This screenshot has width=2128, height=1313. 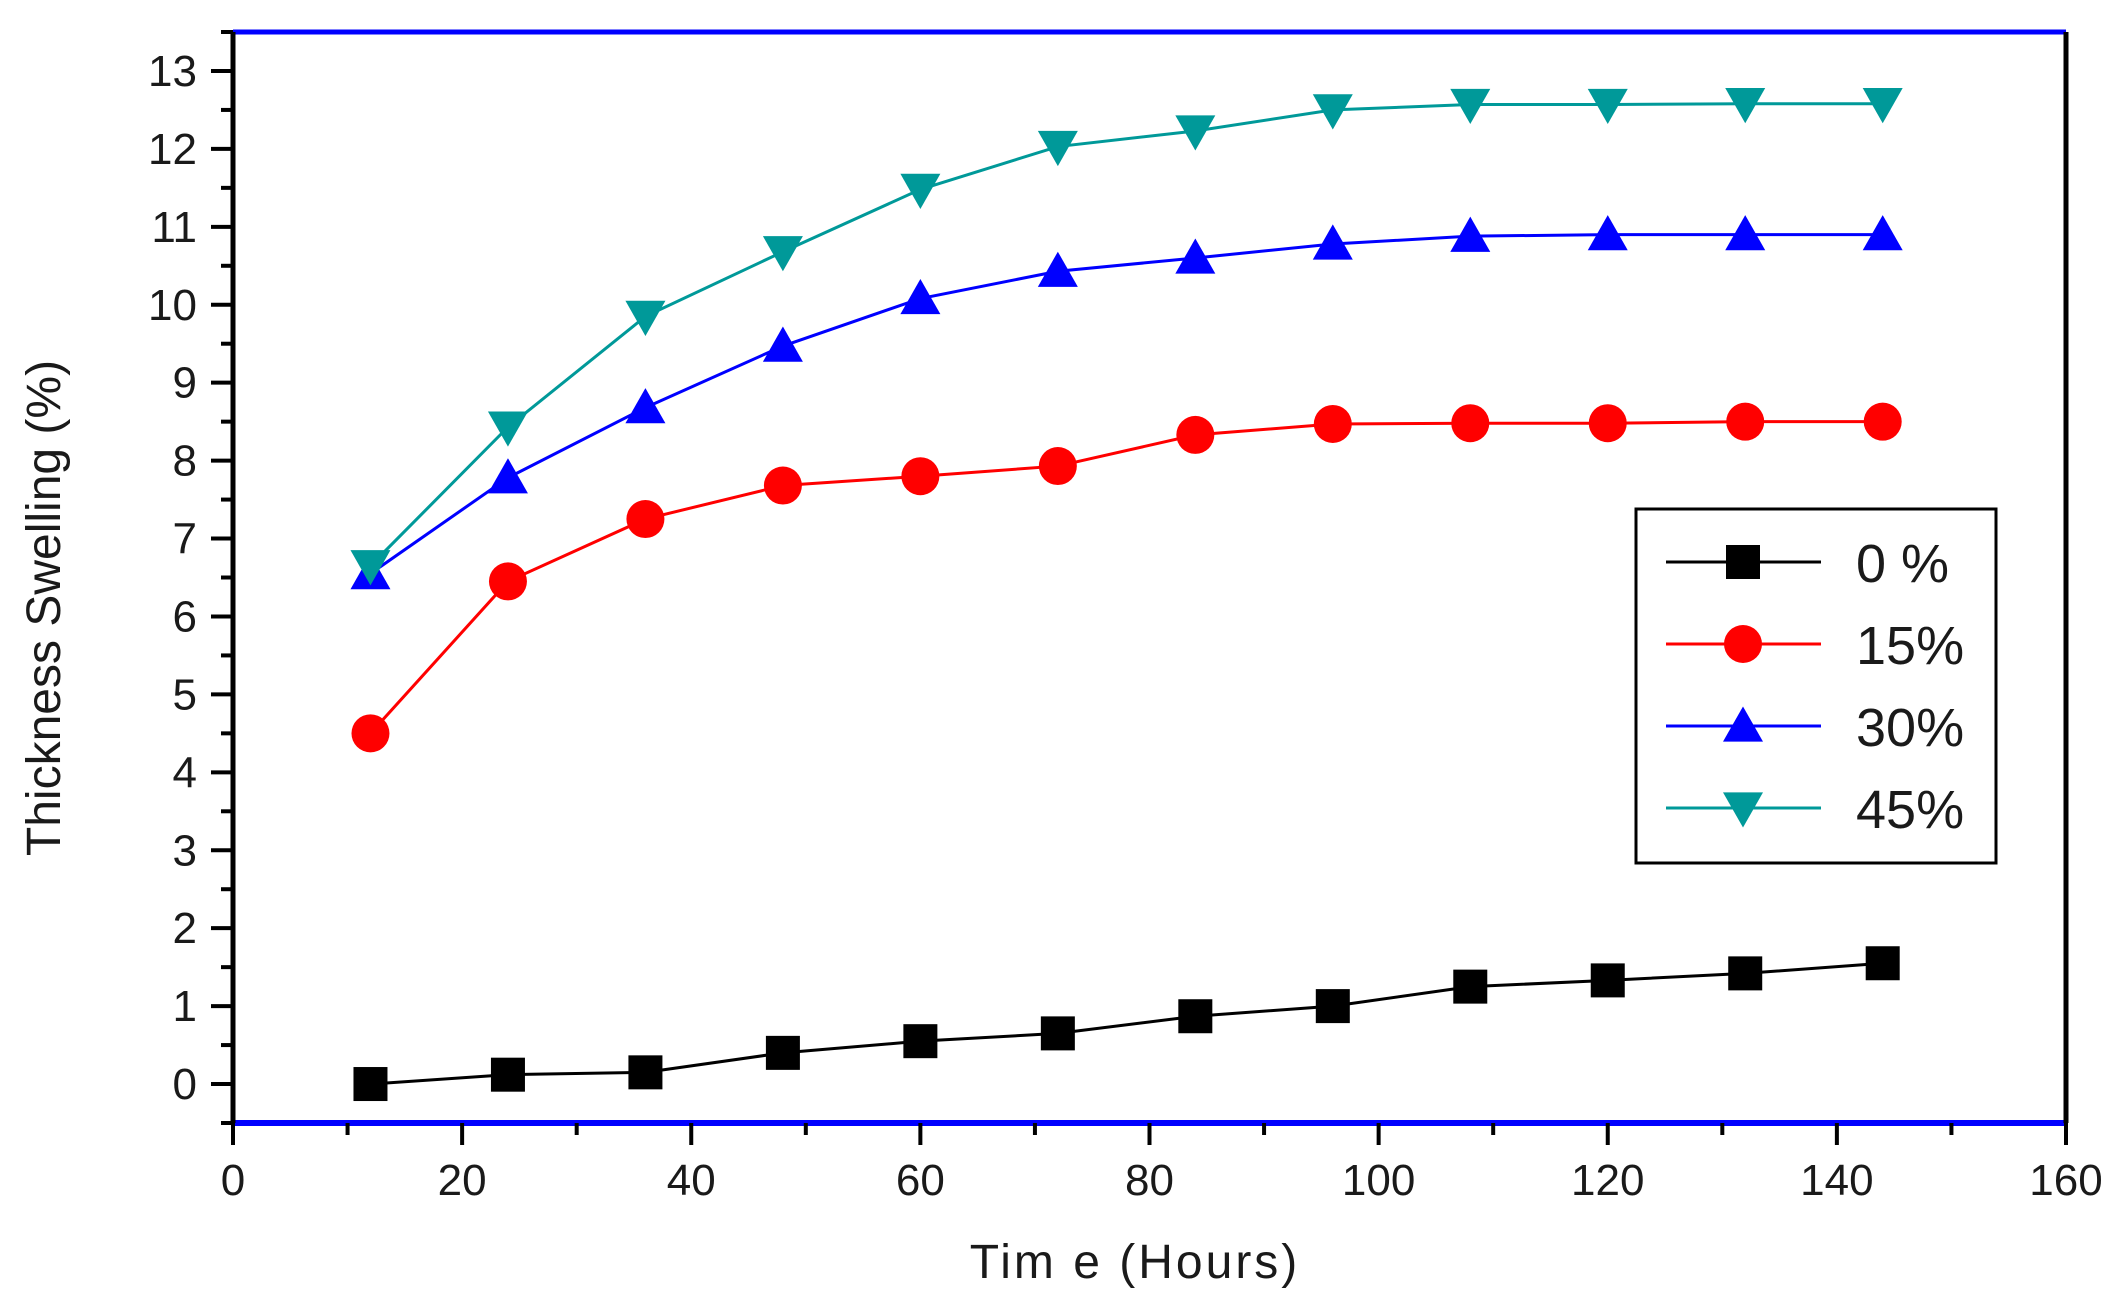 I want to click on y-tick-label: 2, so click(x=185, y=928).